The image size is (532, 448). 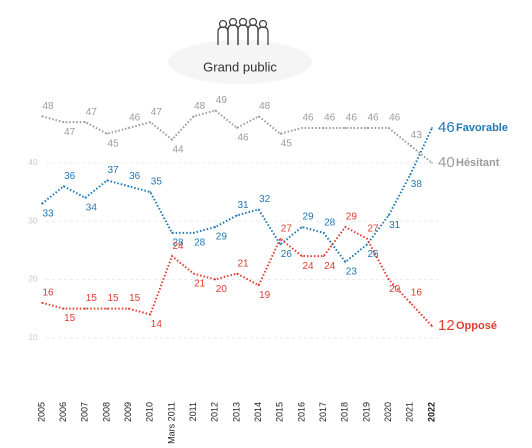 What do you see at coordinates (395, 289) in the screenshot?
I see `value-label: 20` at bounding box center [395, 289].